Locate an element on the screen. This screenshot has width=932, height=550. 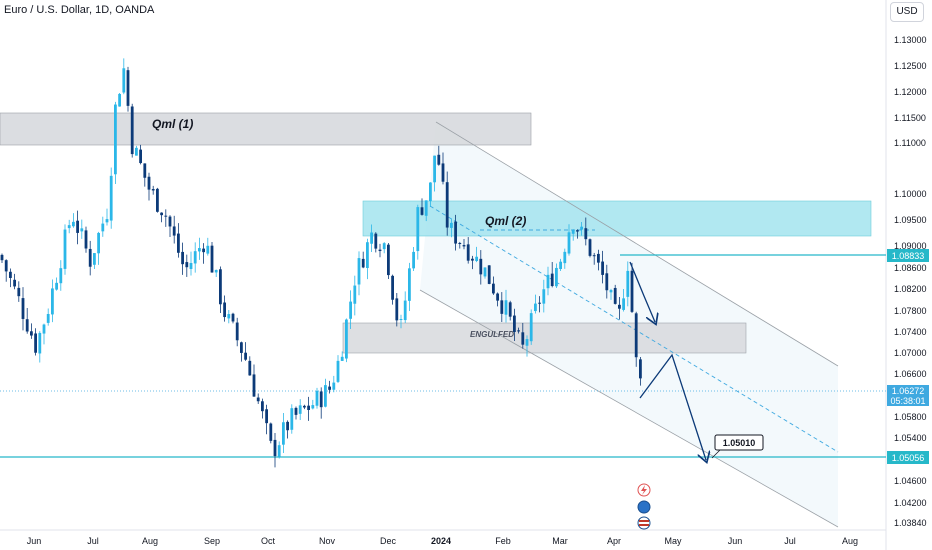
engulfed-zone is located at coordinates (544, 338).